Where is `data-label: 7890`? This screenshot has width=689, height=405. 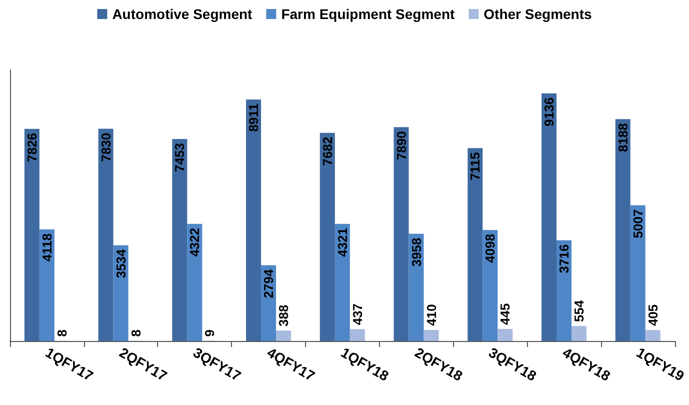
data-label: 7890 is located at coordinates (401, 145).